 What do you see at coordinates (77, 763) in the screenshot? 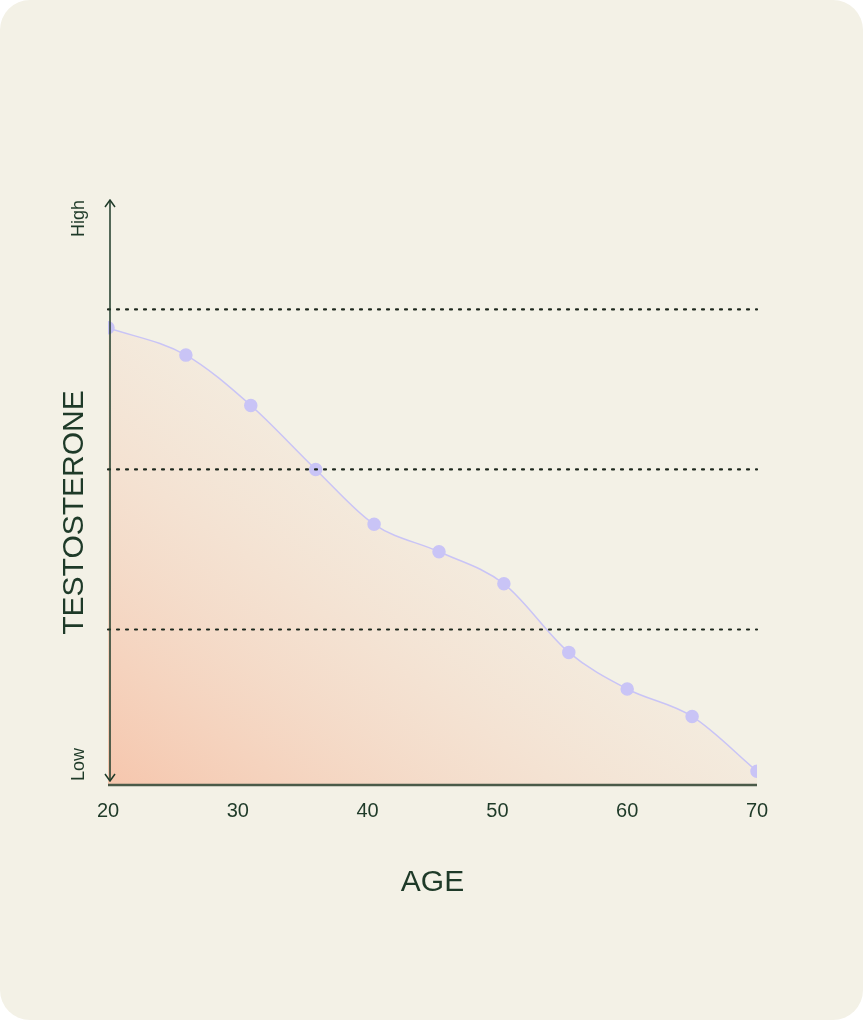
I see `text: Low` at bounding box center [77, 763].